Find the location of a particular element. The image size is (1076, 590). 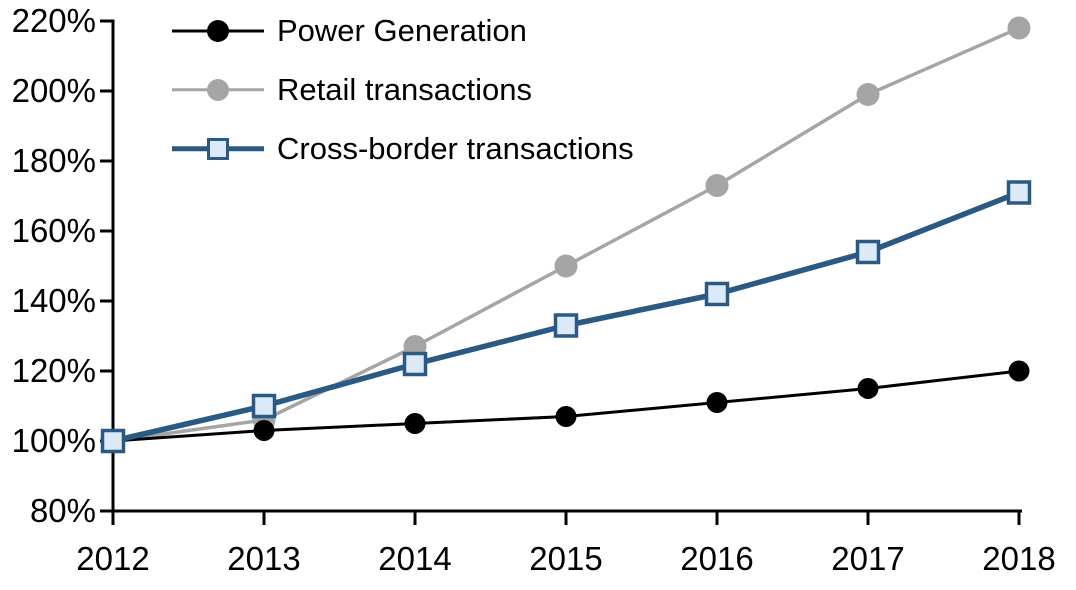

legend-item-power-generation: Power Generation is located at coordinates (403, 30).